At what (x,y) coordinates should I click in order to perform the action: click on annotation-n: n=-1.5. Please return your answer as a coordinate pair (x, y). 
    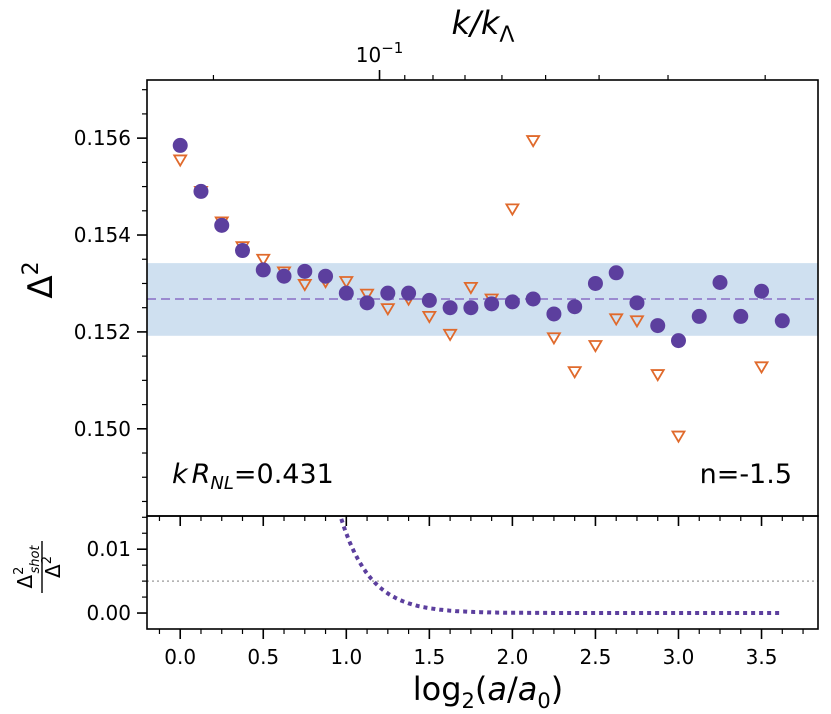
    Looking at the image, I should click on (746, 474).